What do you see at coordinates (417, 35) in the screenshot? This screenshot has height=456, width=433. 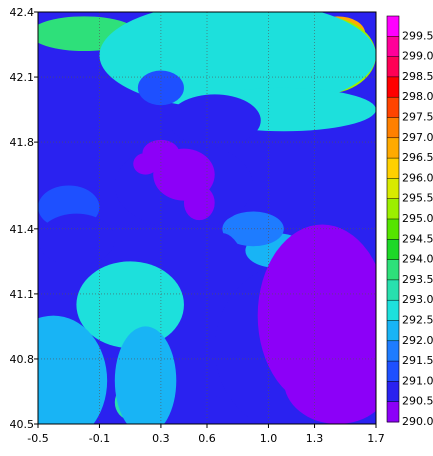 I see `colorbar-label: 299.5` at bounding box center [417, 35].